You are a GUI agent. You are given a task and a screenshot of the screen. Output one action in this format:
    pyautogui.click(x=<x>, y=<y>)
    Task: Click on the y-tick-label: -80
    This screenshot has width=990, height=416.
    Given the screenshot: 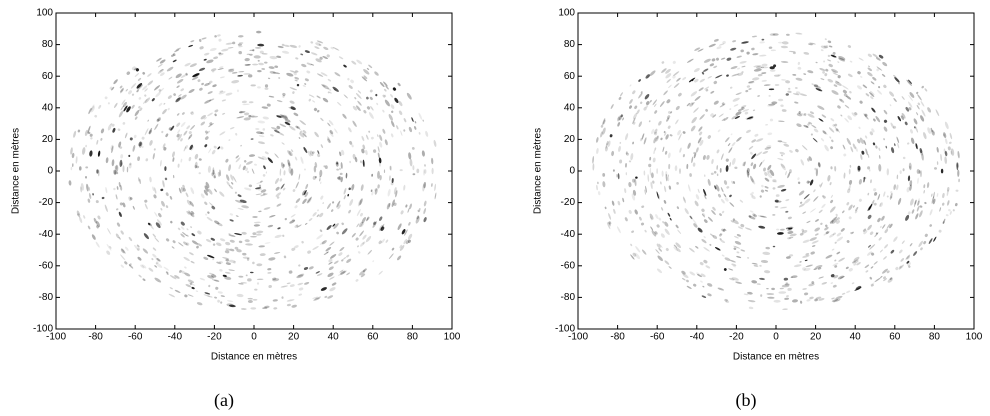 What is the action you would take?
    pyautogui.click(x=568, y=297)
    